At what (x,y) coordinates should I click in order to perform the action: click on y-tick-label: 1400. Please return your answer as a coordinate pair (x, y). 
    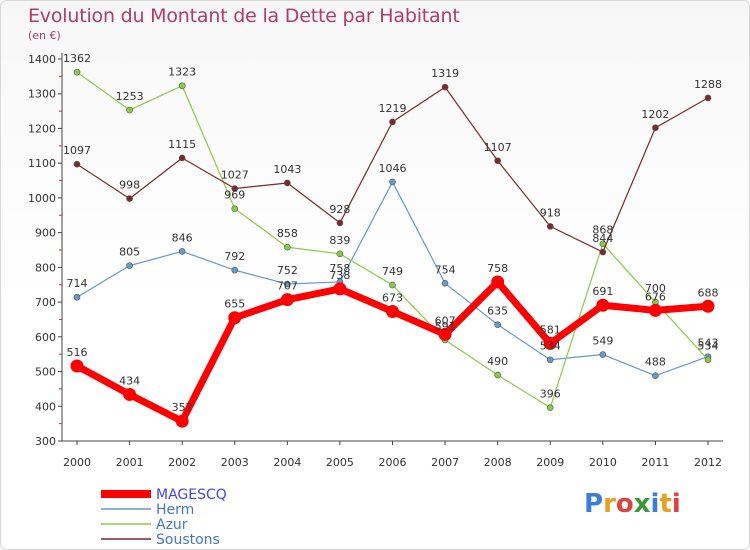
    Looking at the image, I should click on (42, 59).